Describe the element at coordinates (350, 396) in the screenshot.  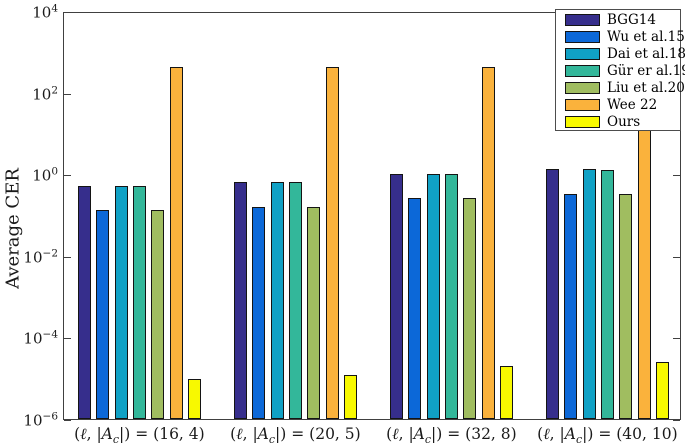
I see `bar-ours-g2` at that location.